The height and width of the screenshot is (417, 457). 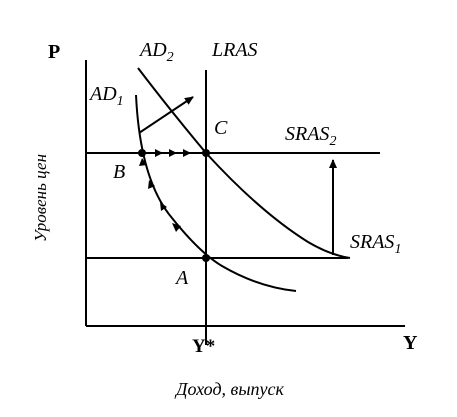 I want to click on point-a-label: A, so click(x=181, y=278).